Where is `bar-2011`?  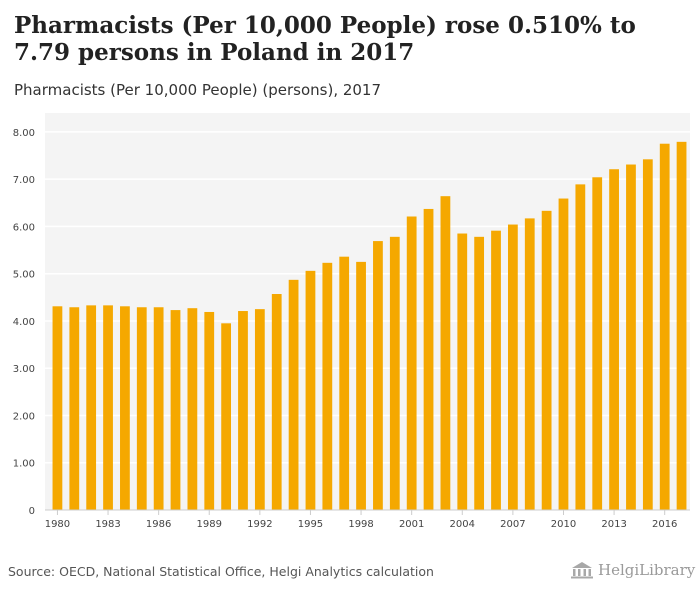 bar-2011 is located at coordinates (580, 347).